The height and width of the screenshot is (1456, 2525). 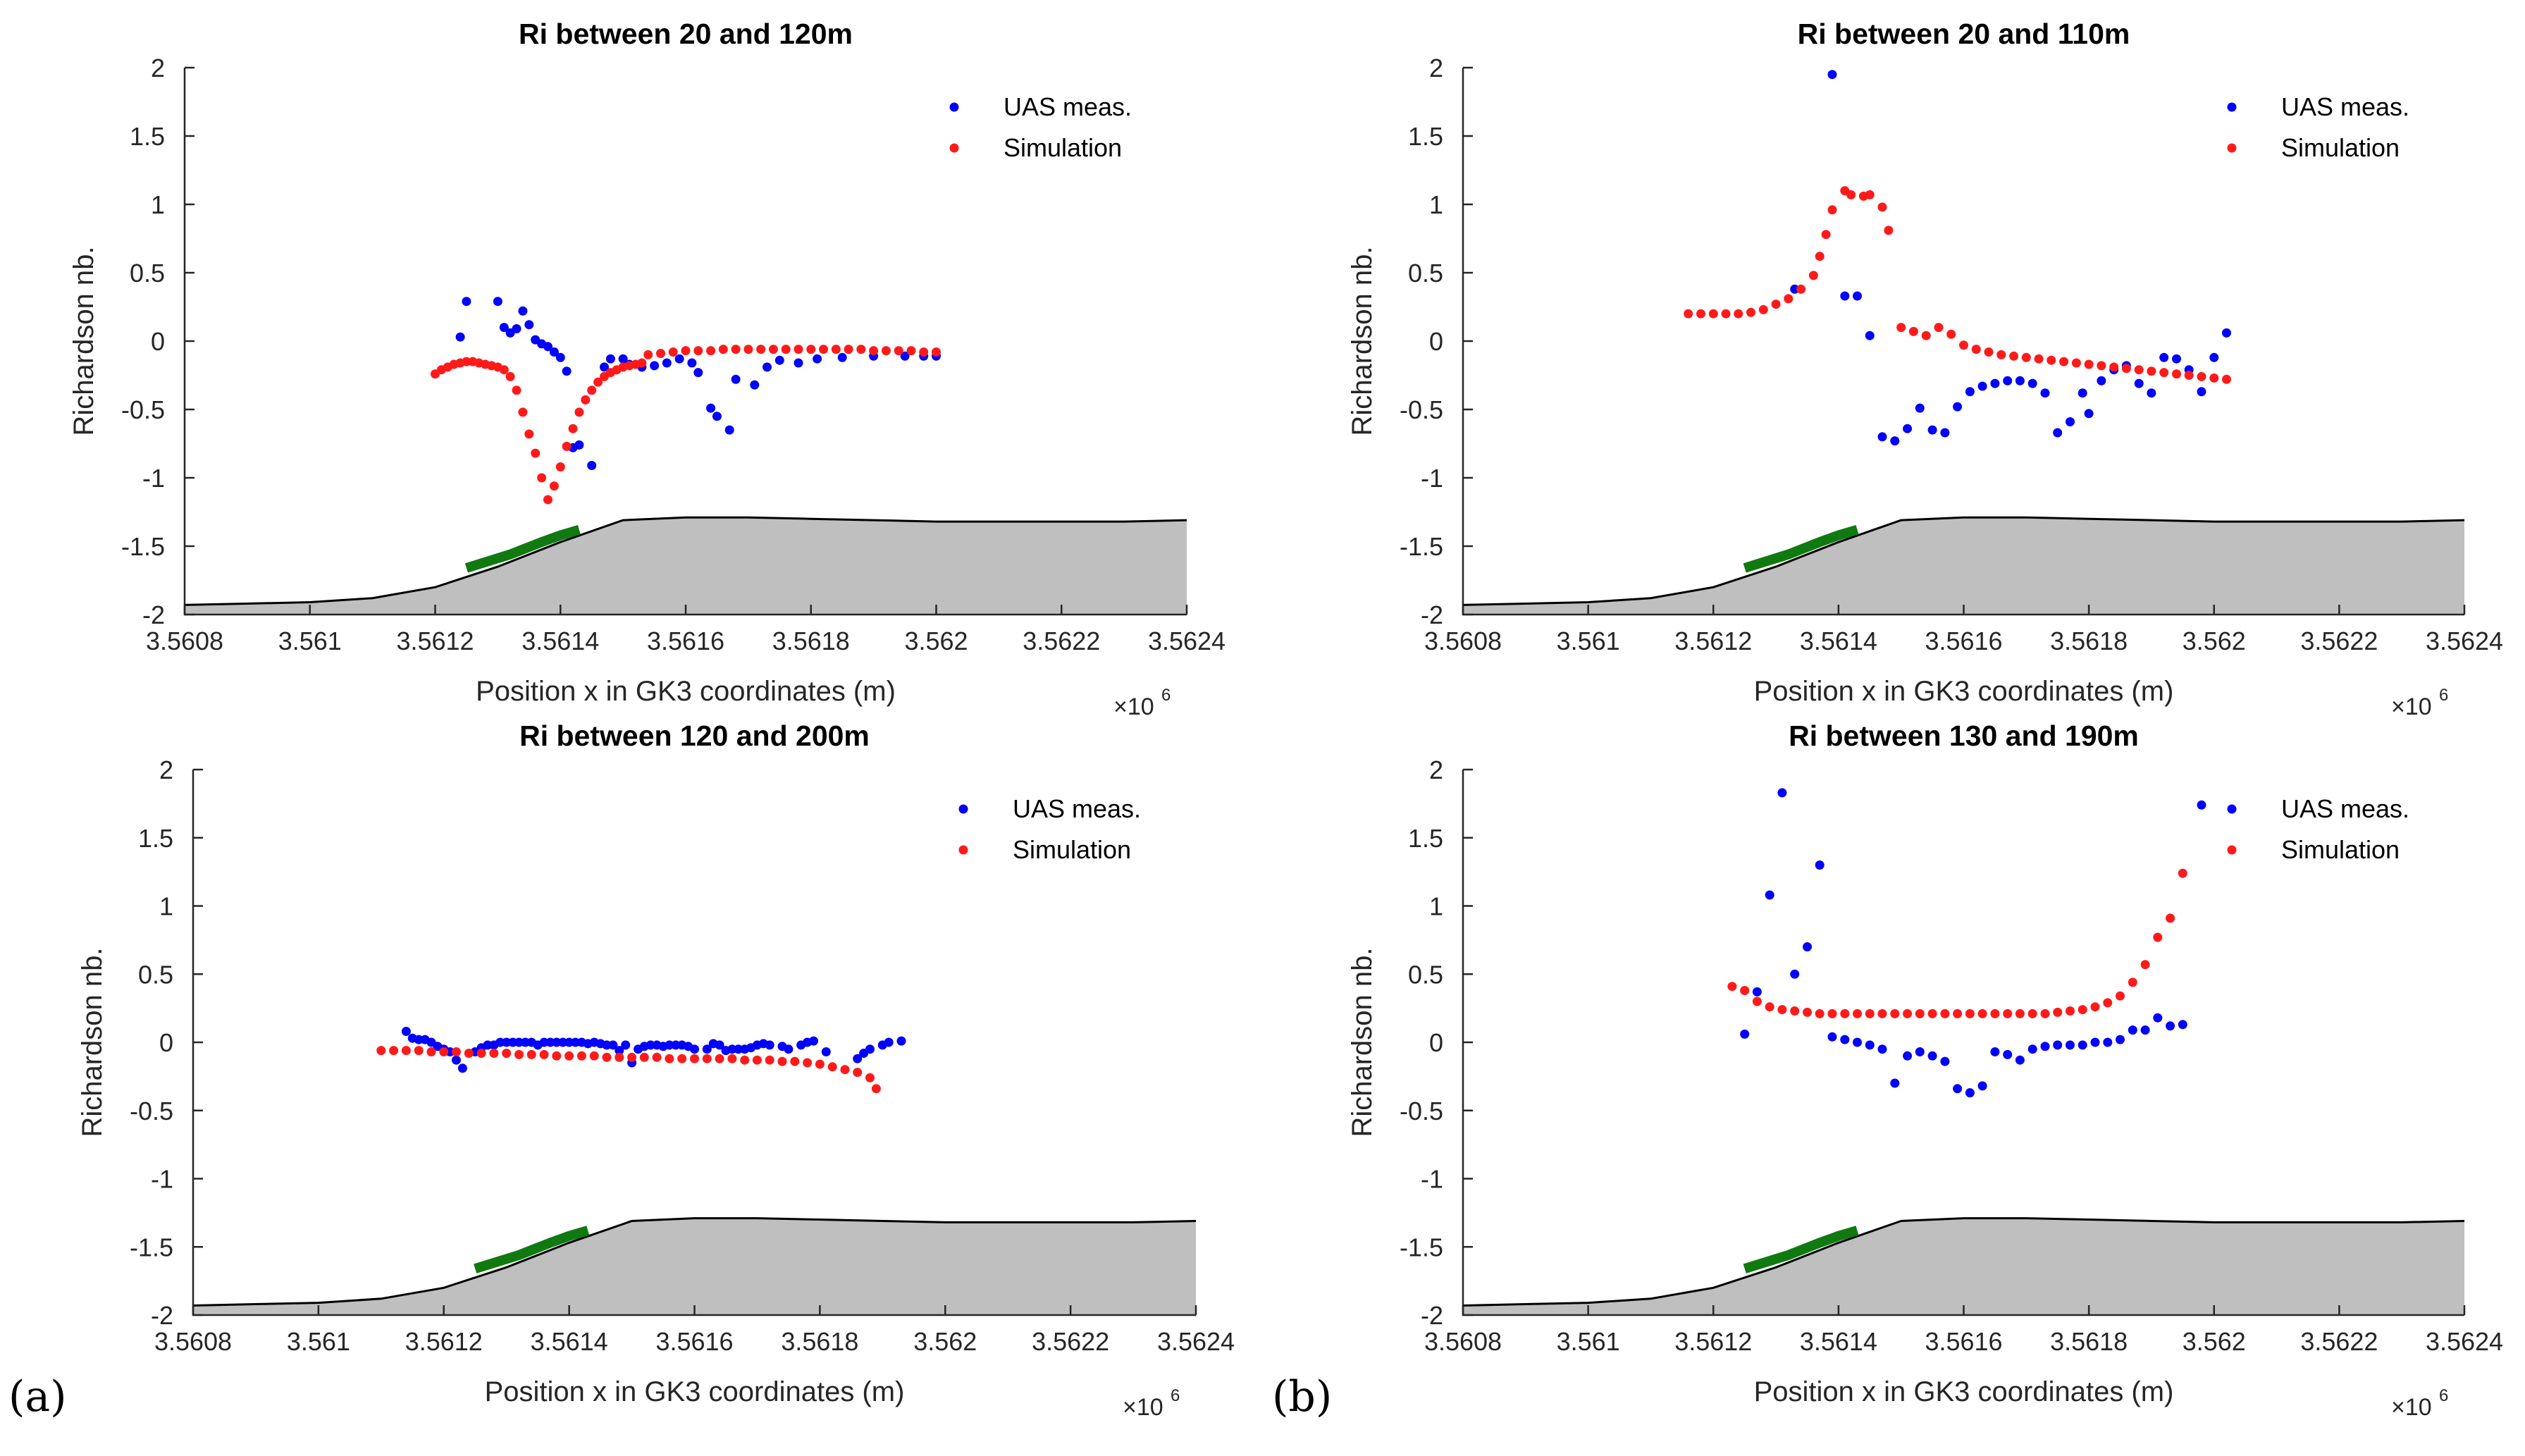 I want to click on y-tick-label: -1.5, so click(x=1421, y=546).